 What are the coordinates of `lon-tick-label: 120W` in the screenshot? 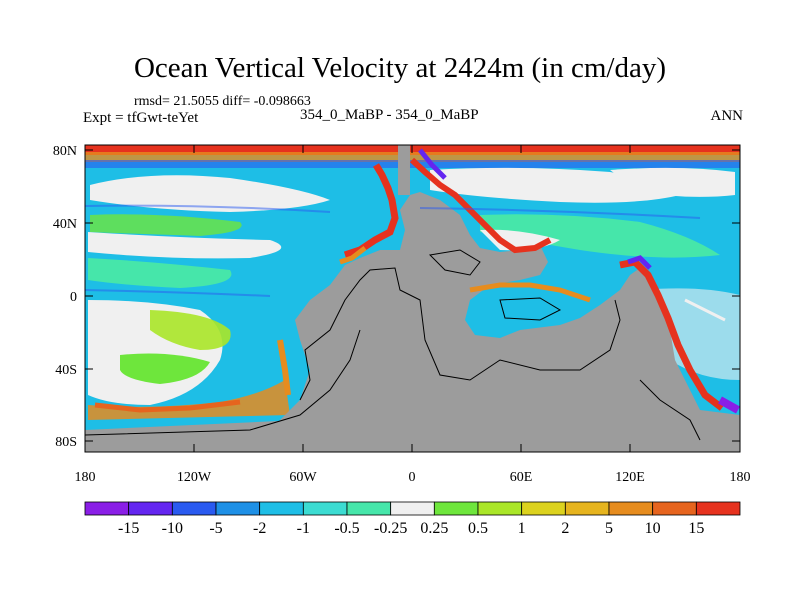 It's located at (194, 477).